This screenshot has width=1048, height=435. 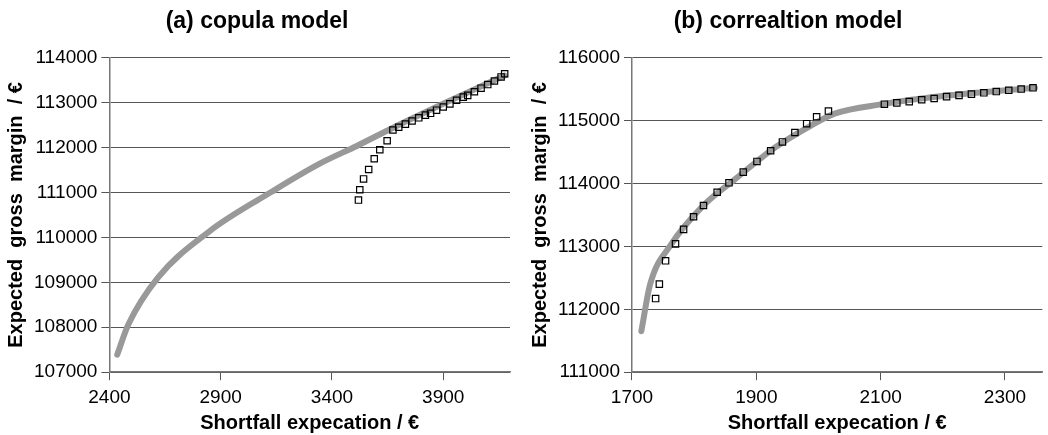 What do you see at coordinates (632, 396) in the screenshot?
I see `x-tick-label: 1700` at bounding box center [632, 396].